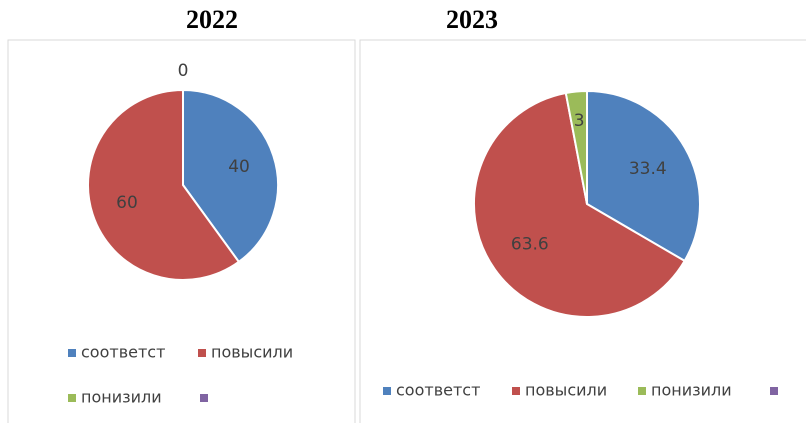 The height and width of the screenshot is (423, 806). I want to click on chart-title: 2022, so click(212, 19).